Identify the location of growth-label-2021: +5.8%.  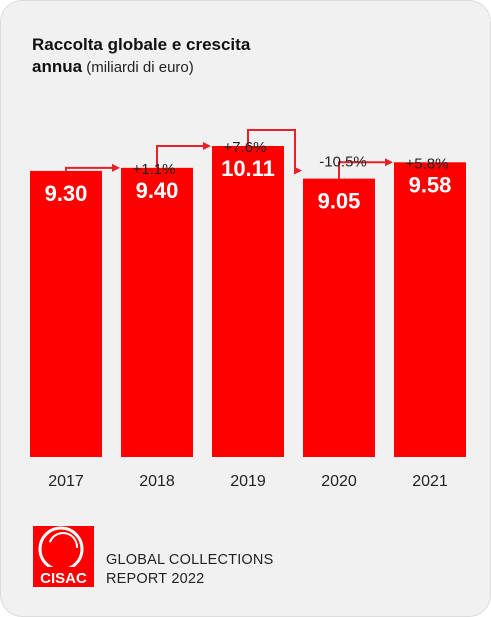
(427, 163).